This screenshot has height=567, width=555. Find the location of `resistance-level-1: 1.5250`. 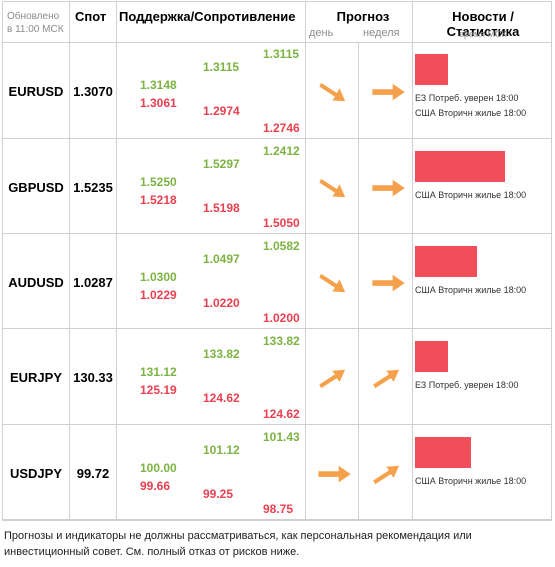

resistance-level-1: 1.5250 is located at coordinates (158, 182).